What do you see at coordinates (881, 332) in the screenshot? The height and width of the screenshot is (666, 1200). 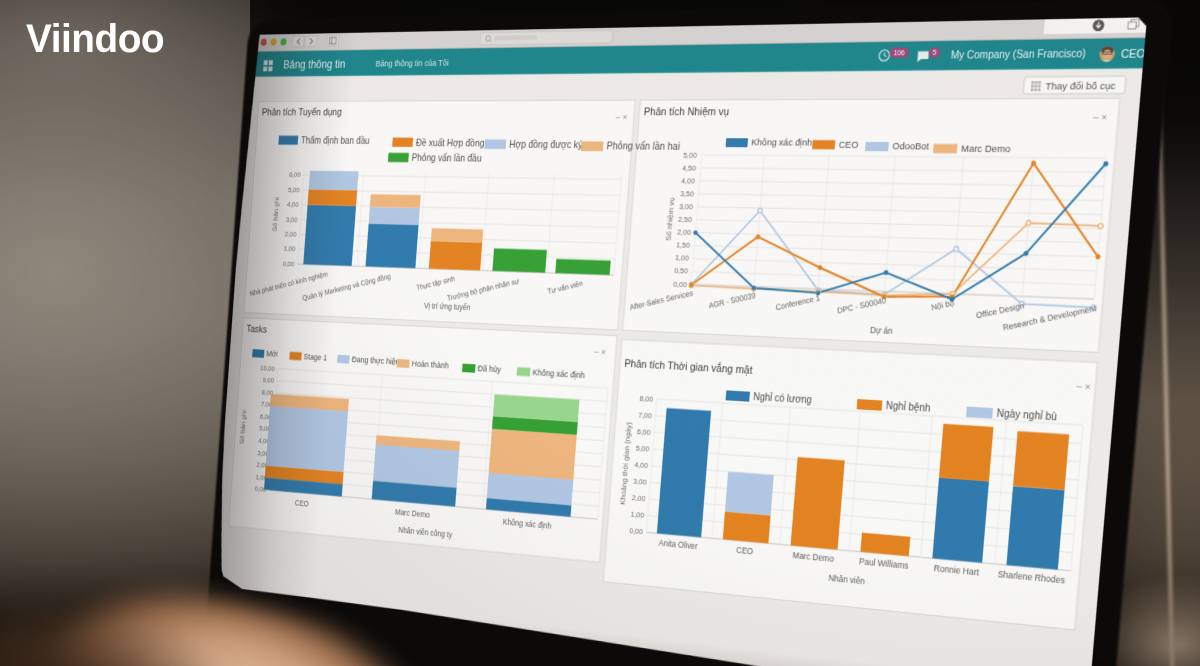 I see `svg-text: Dự án` at bounding box center [881, 332].